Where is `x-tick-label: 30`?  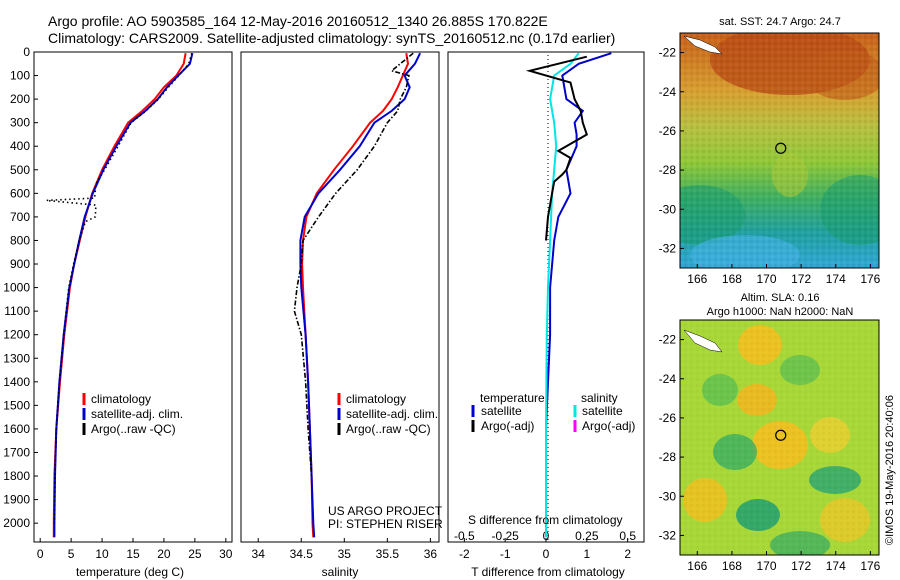
x-tick-label: 30 is located at coordinates (226, 554).